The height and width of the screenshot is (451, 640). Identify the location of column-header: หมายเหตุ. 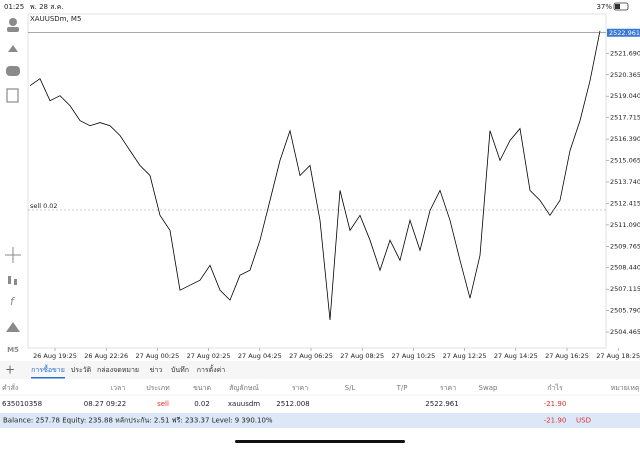
(625, 388).